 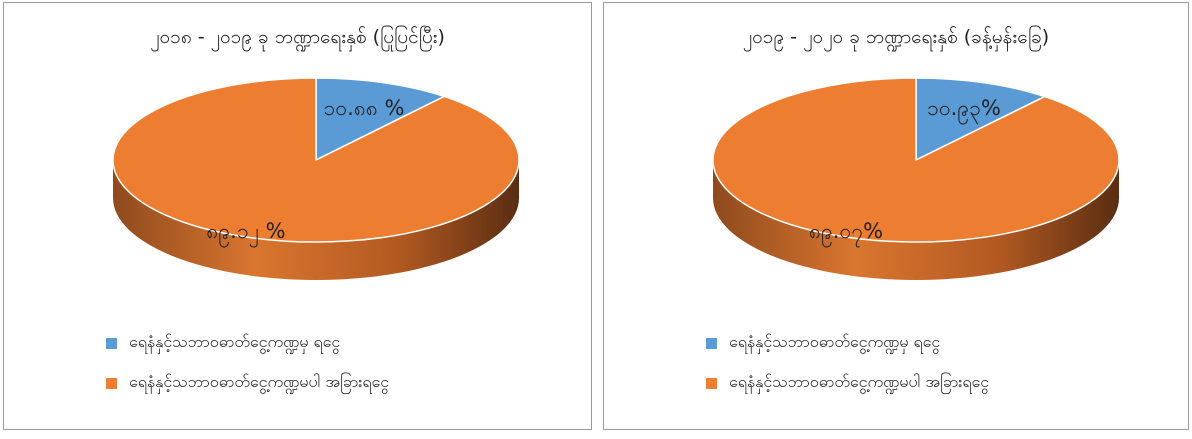 What do you see at coordinates (364, 108) in the screenshot?
I see `data-label-series-a: ၁၀.၈၈ %` at bounding box center [364, 108].